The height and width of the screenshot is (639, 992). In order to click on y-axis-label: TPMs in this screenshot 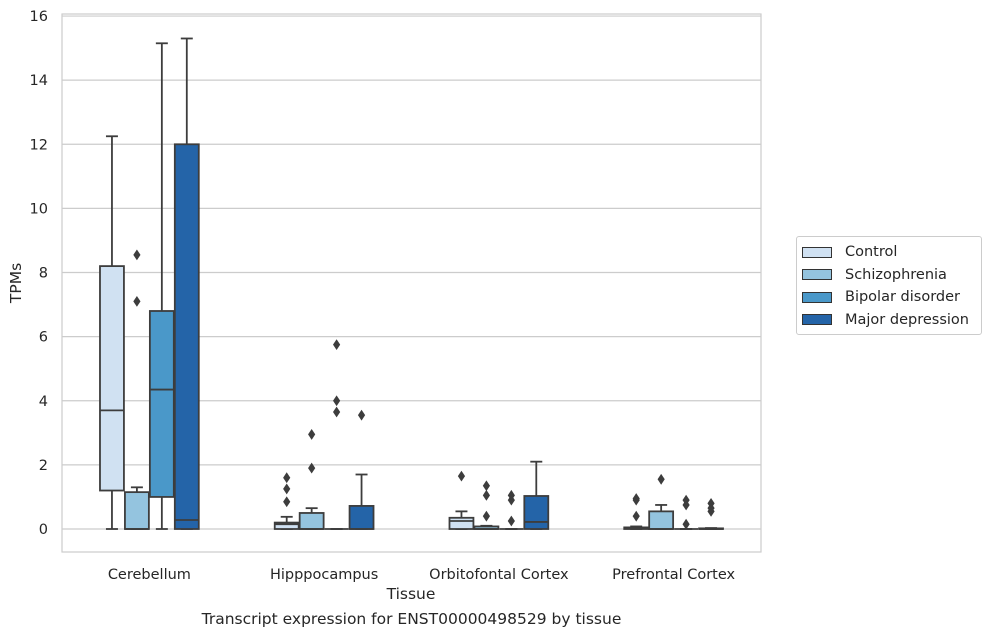, I will do `click(16, 283)`.